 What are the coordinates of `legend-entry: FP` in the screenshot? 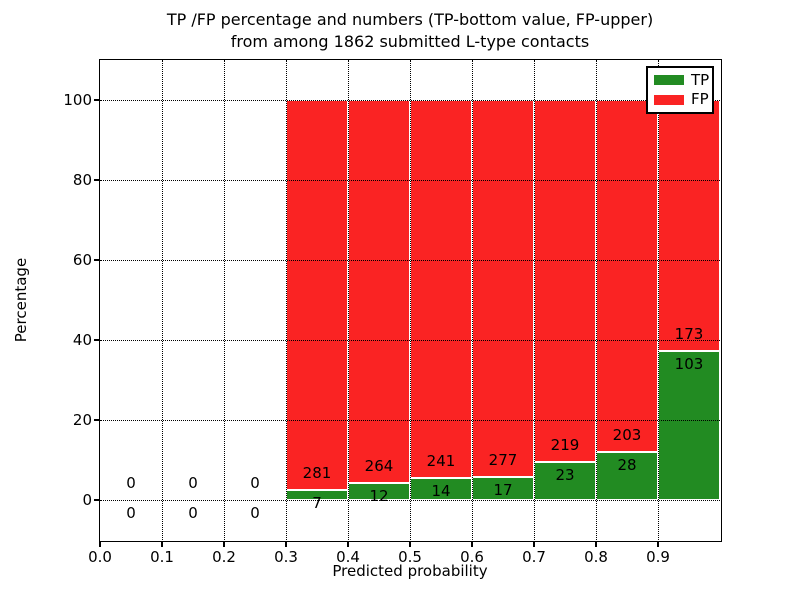 It's located at (683, 99).